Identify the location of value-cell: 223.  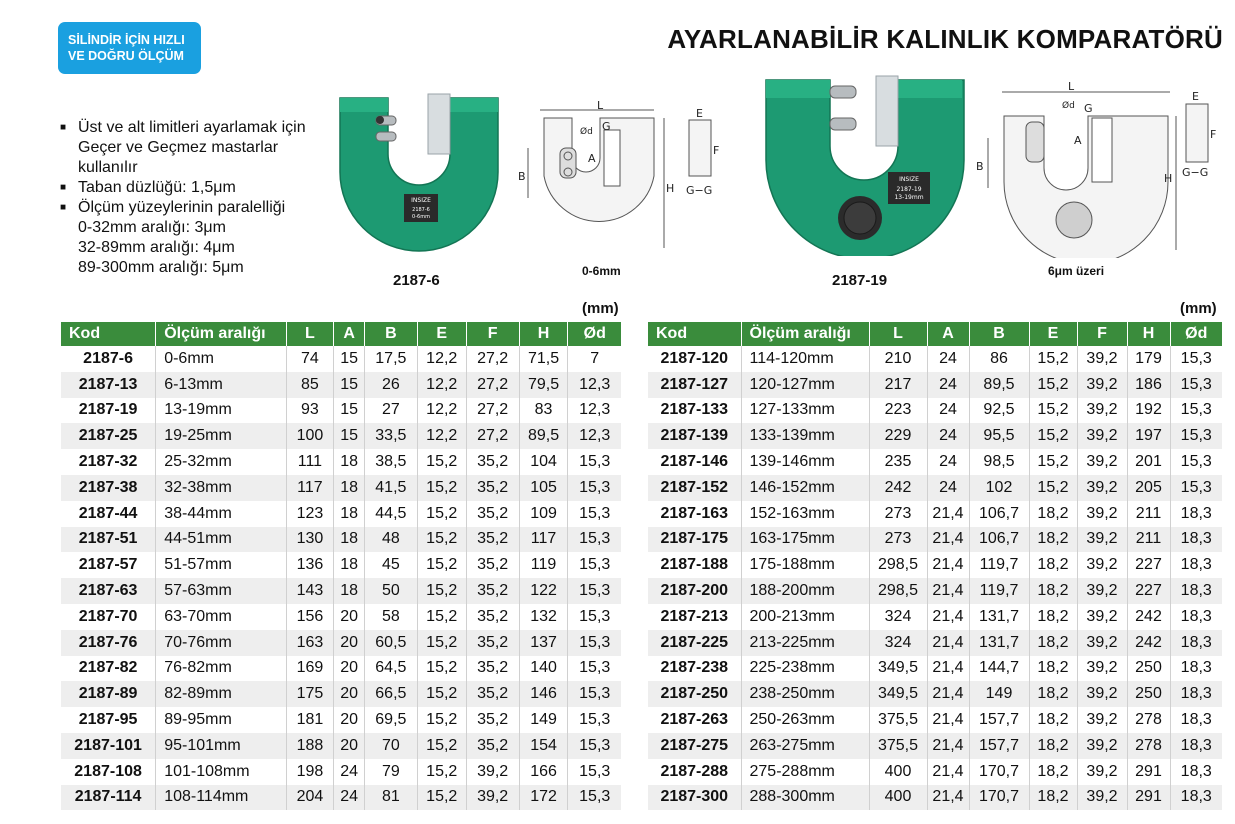
(898, 410).